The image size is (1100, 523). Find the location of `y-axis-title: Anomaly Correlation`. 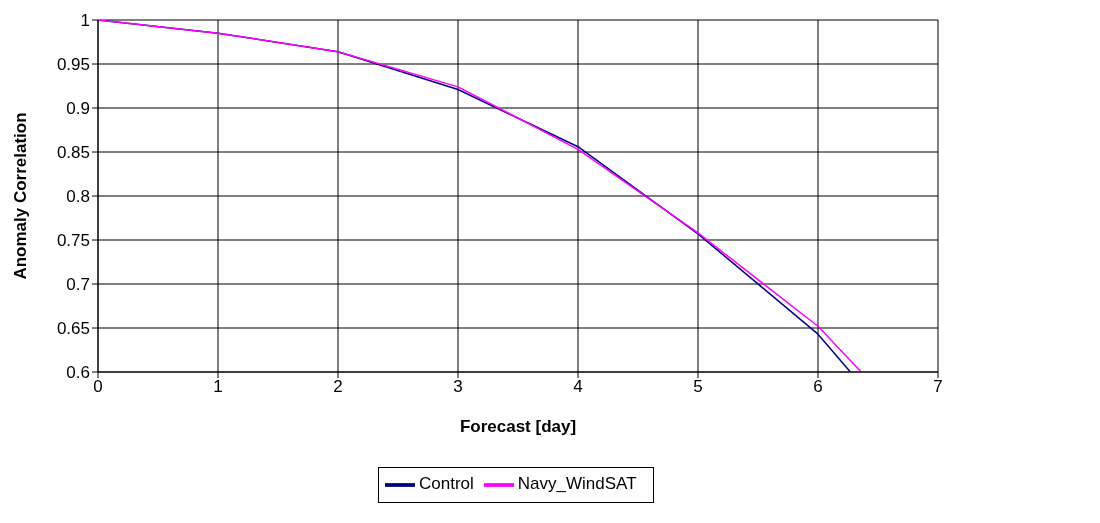

y-axis-title: Anomaly Correlation is located at coordinates (21, 196).